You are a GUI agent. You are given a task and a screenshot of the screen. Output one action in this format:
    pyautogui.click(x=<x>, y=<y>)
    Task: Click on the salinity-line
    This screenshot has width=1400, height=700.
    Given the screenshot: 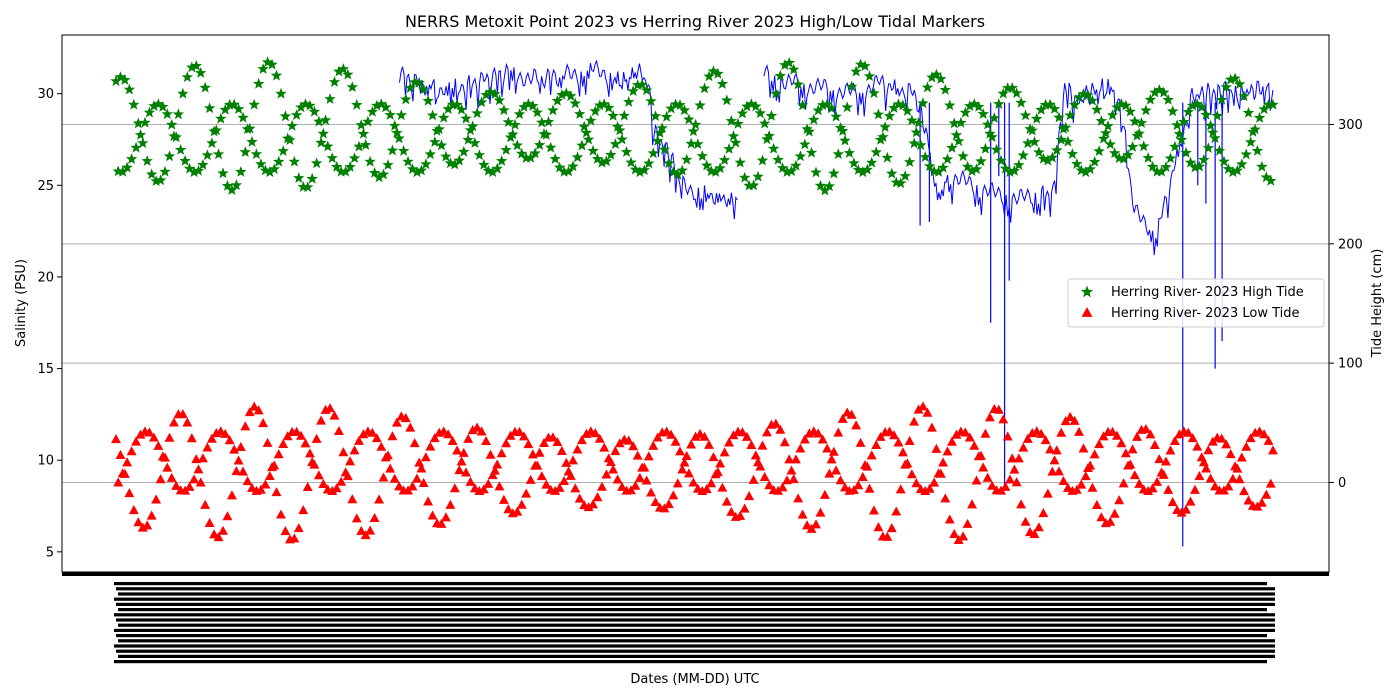 What is the action you would take?
    pyautogui.click(x=568, y=139)
    